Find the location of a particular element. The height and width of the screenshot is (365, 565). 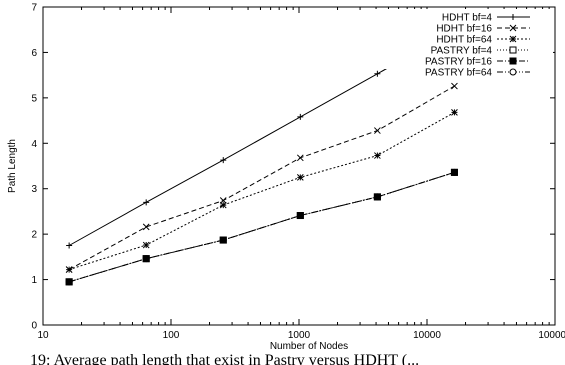

legend-label: HDHT bf=64 is located at coordinates (464, 40).